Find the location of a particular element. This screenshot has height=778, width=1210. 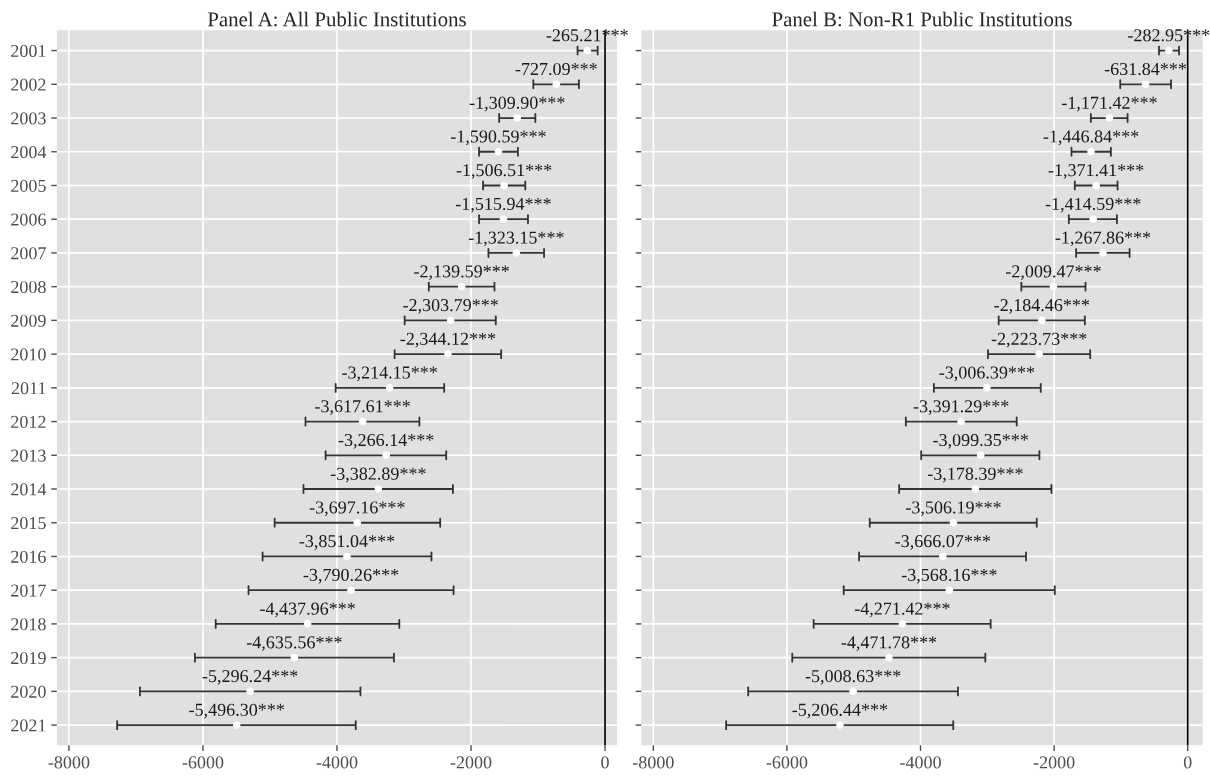

data-label: -3,266.14*** is located at coordinates (386, 441).